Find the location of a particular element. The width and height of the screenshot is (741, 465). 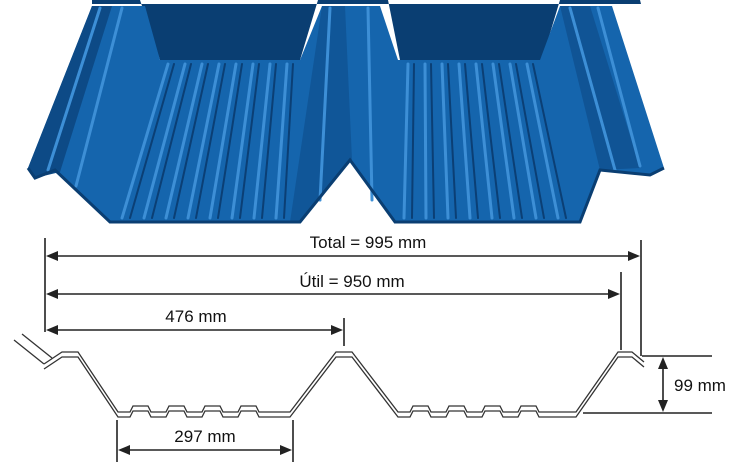

dim-useful-label: Útil = 950 mm is located at coordinates (351, 281).